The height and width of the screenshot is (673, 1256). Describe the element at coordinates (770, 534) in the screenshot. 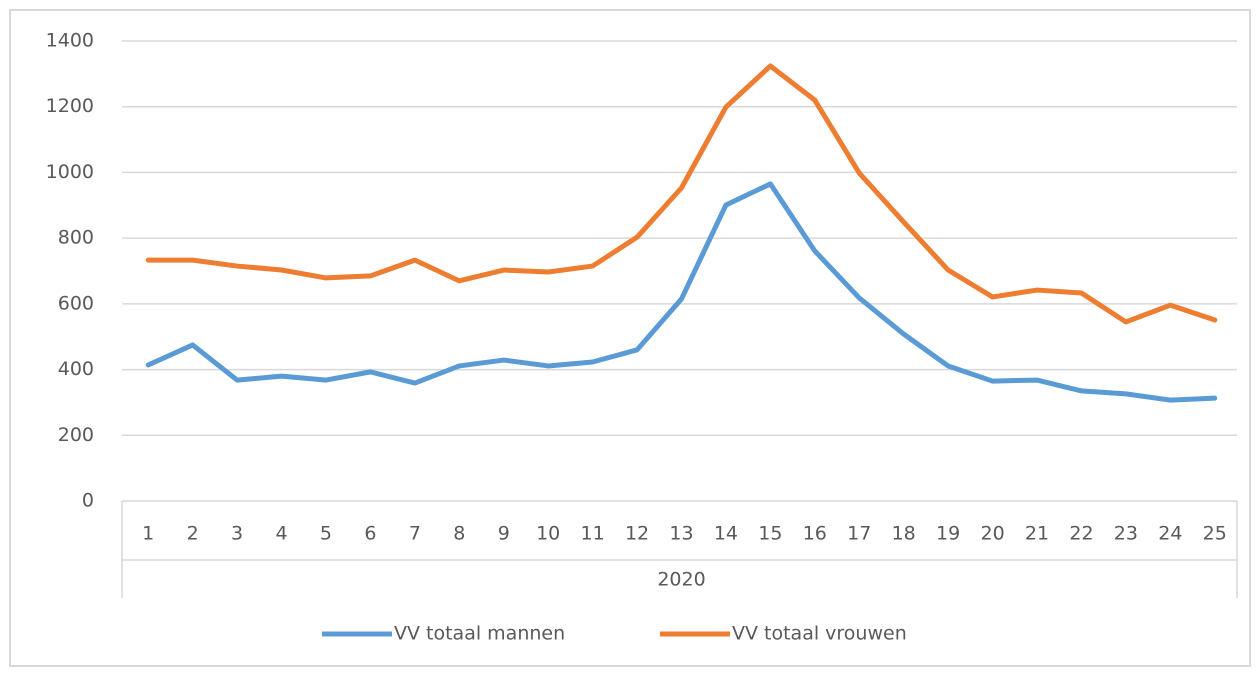

I see `x-tick-label: 15` at that location.